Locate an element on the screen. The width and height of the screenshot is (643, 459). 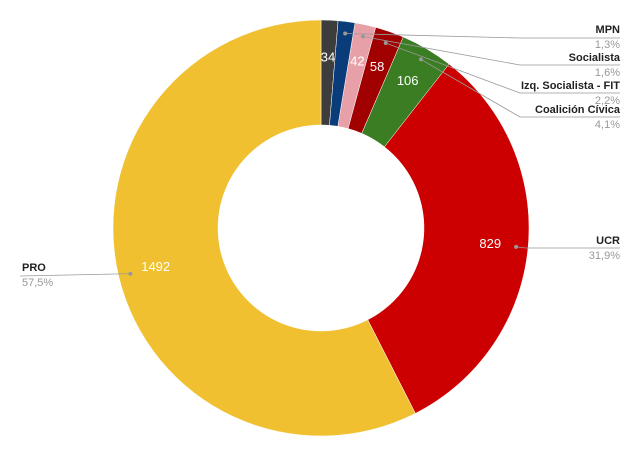
slice-value-label: 42 is located at coordinates (357, 60).